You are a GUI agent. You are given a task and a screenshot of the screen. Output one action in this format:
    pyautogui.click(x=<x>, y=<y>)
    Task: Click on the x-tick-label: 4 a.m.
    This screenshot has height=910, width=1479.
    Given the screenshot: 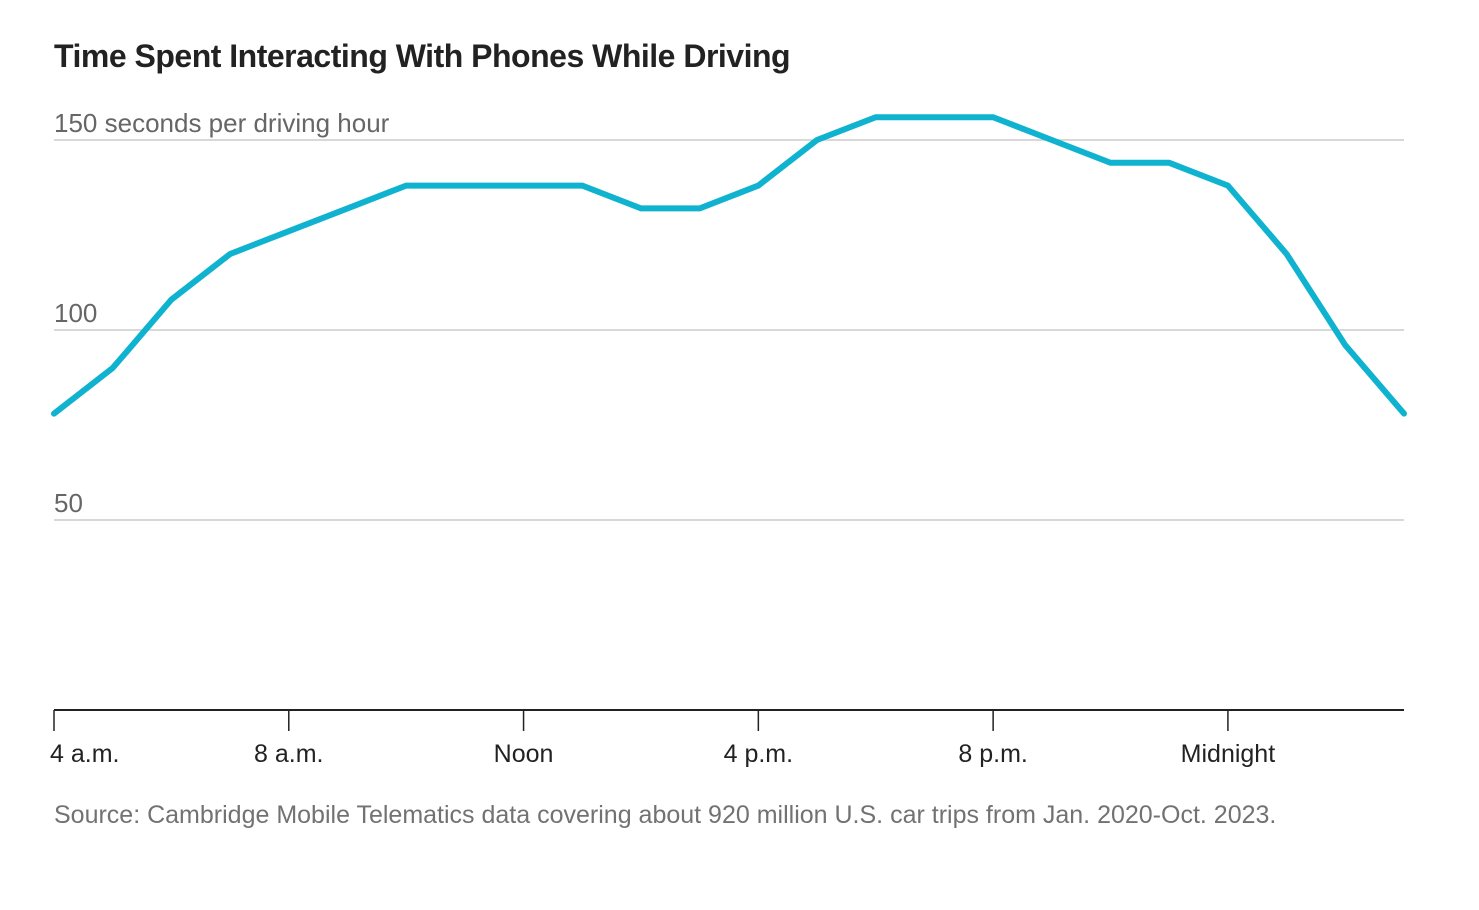 What is the action you would take?
    pyautogui.click(x=84, y=754)
    